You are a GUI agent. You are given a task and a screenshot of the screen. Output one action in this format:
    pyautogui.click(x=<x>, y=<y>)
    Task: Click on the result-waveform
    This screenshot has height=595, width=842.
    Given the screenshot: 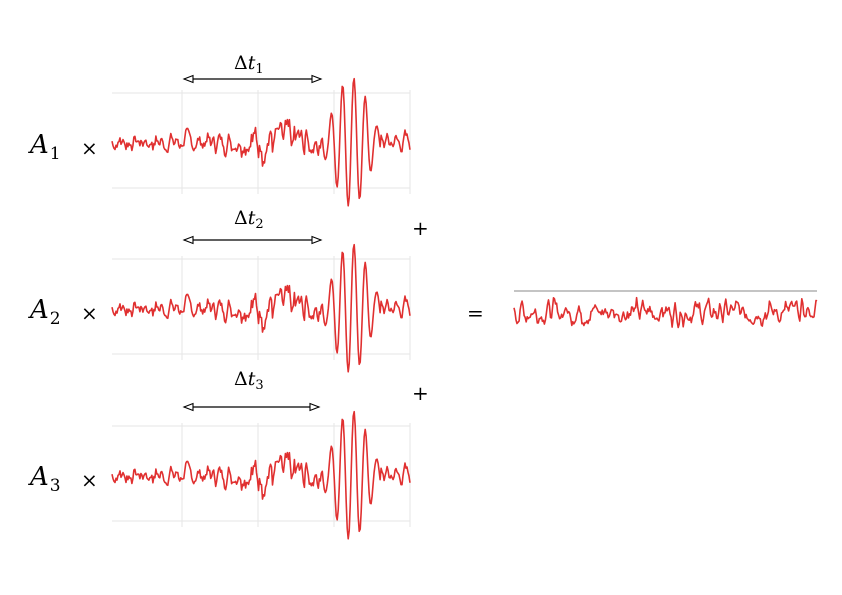 What is the action you would take?
    pyautogui.click(x=665, y=309)
    